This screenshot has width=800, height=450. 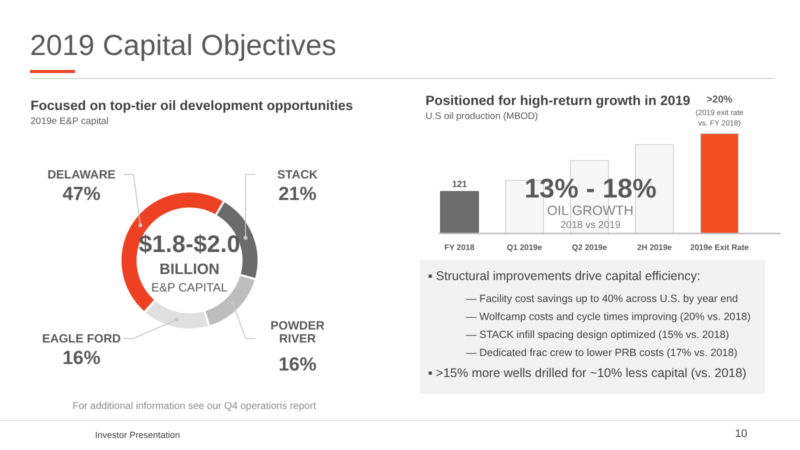 I want to click on text: >20%, so click(x=719, y=100).